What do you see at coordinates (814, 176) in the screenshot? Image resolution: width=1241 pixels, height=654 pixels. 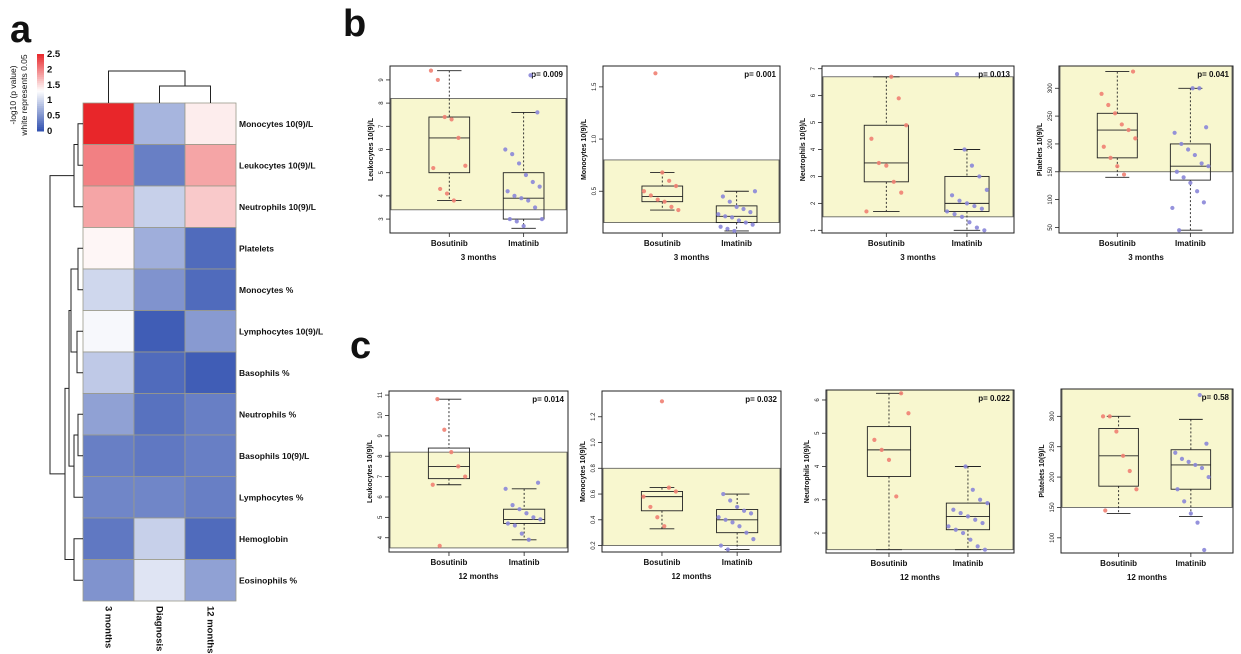 I see `y-tick-label: 3` at bounding box center [814, 176].